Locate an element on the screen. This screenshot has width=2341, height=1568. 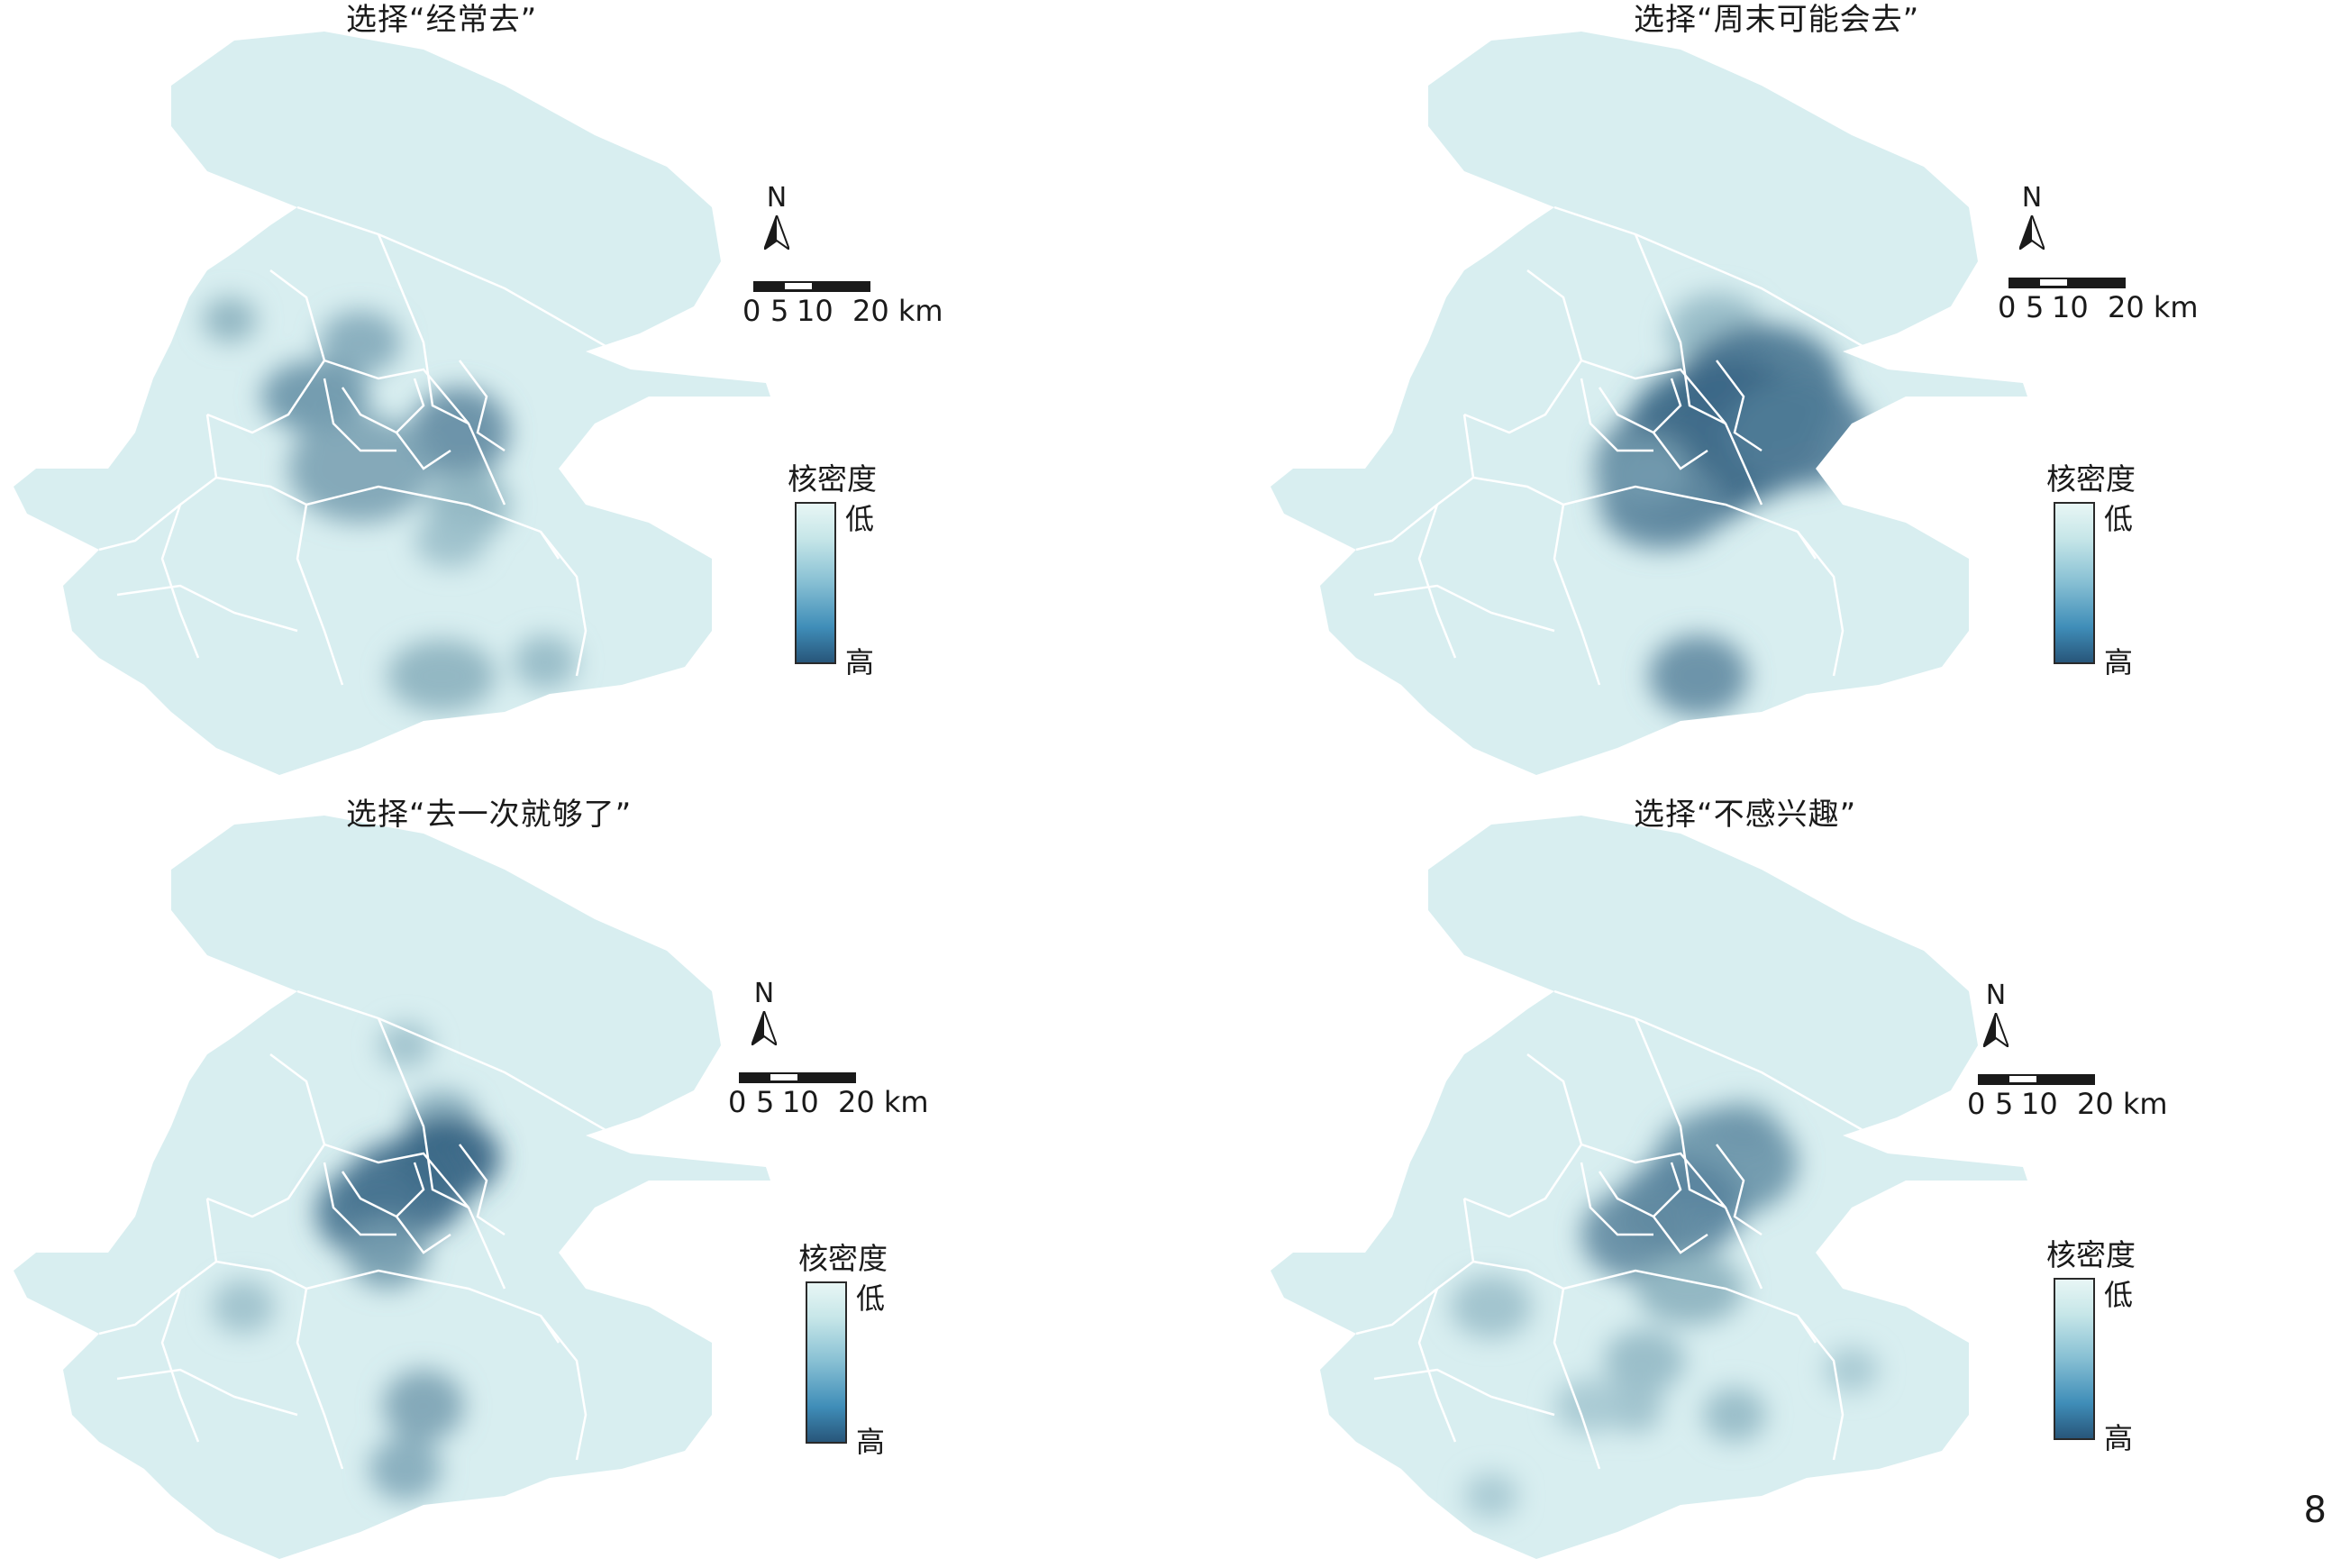
panel-title: 选择“不感兴趣” is located at coordinates (1746, 815).